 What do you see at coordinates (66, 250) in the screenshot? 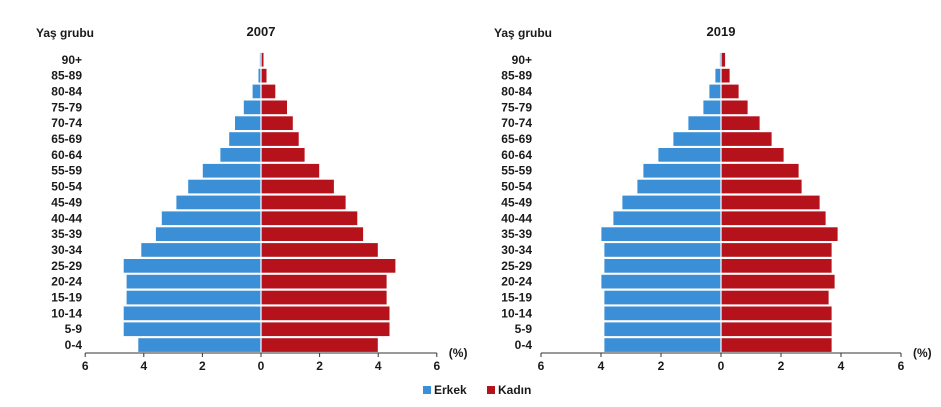
I see `age-label-30-34: 30-34` at bounding box center [66, 250].